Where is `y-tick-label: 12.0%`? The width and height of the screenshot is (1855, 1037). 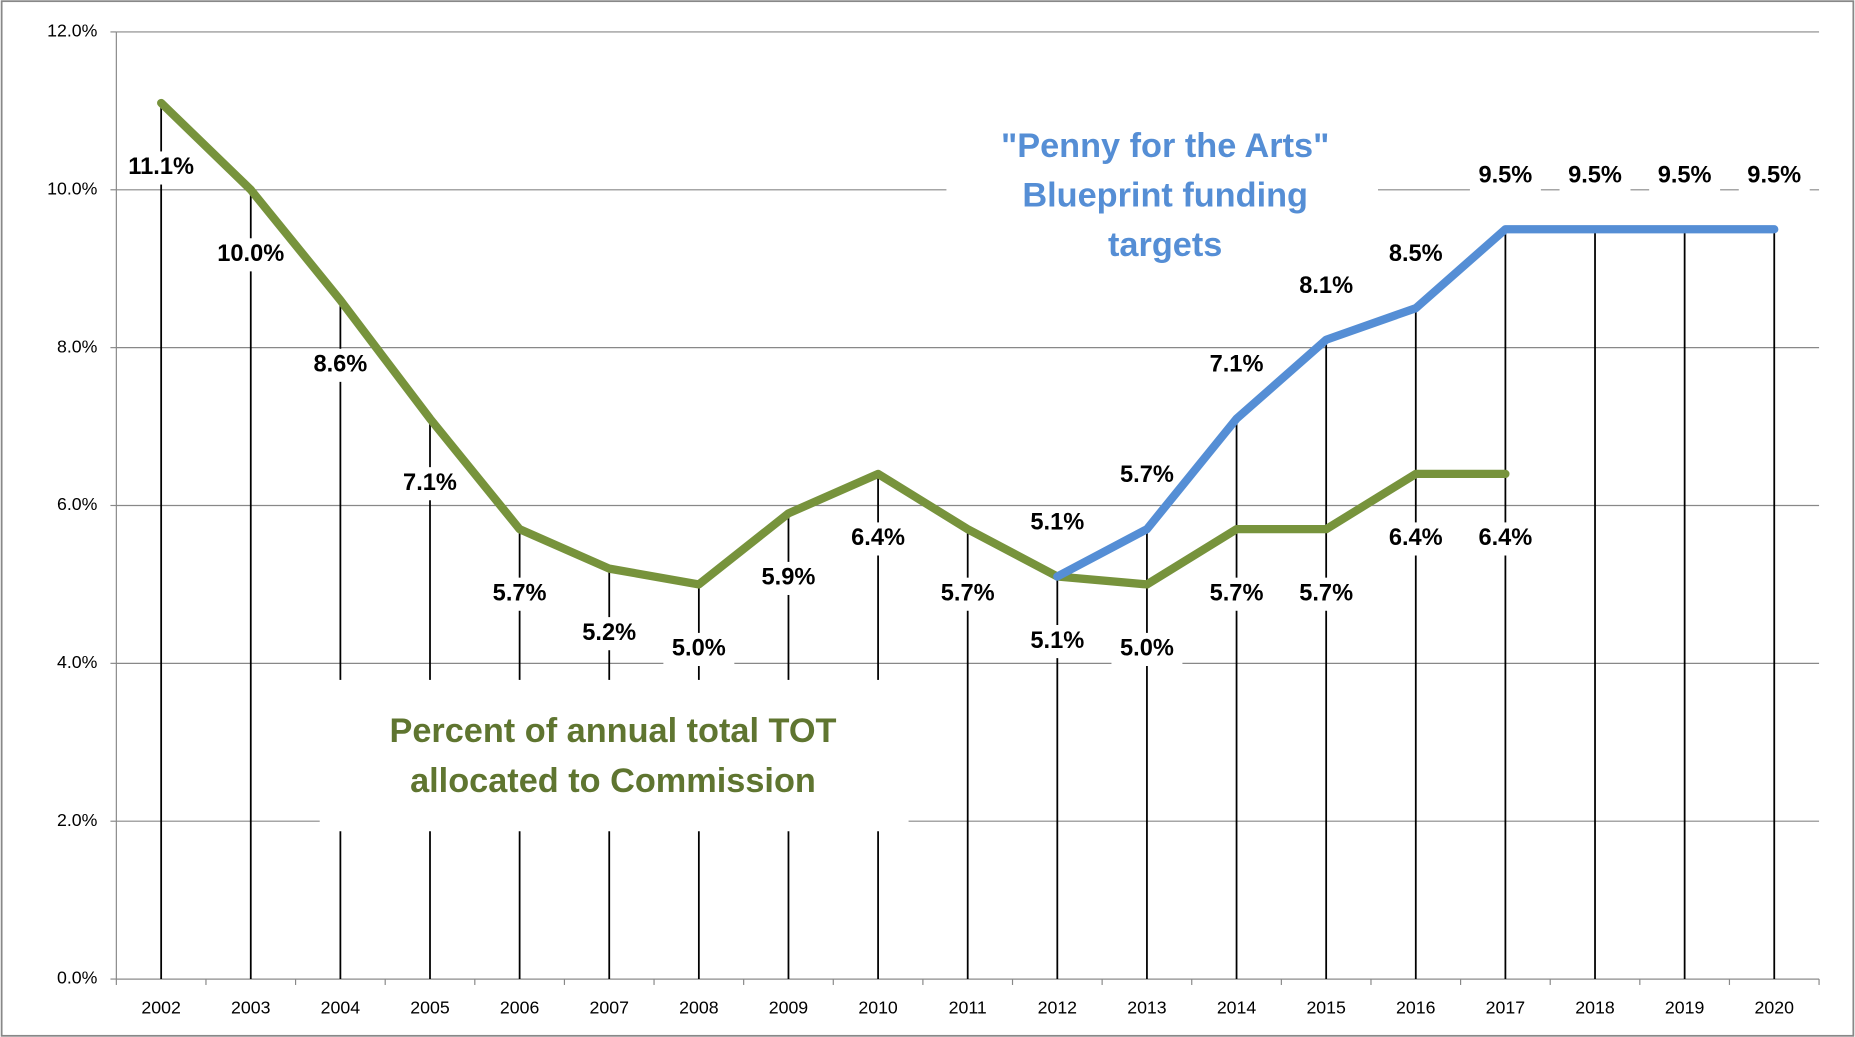
y-tick-label: 12.0% is located at coordinates (72, 31).